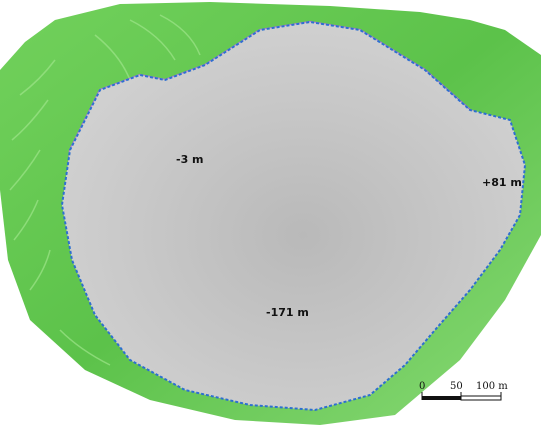  Describe the element at coordinates (492, 386) in the screenshot. I see `scale-label-100: 100 m` at that location.